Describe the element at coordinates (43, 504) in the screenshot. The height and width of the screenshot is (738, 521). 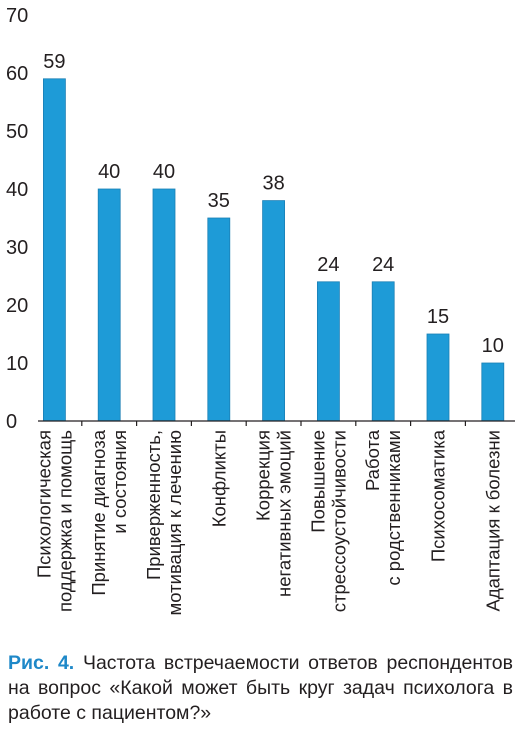
I see `x-tick-label-line: Психологическая` at that location.